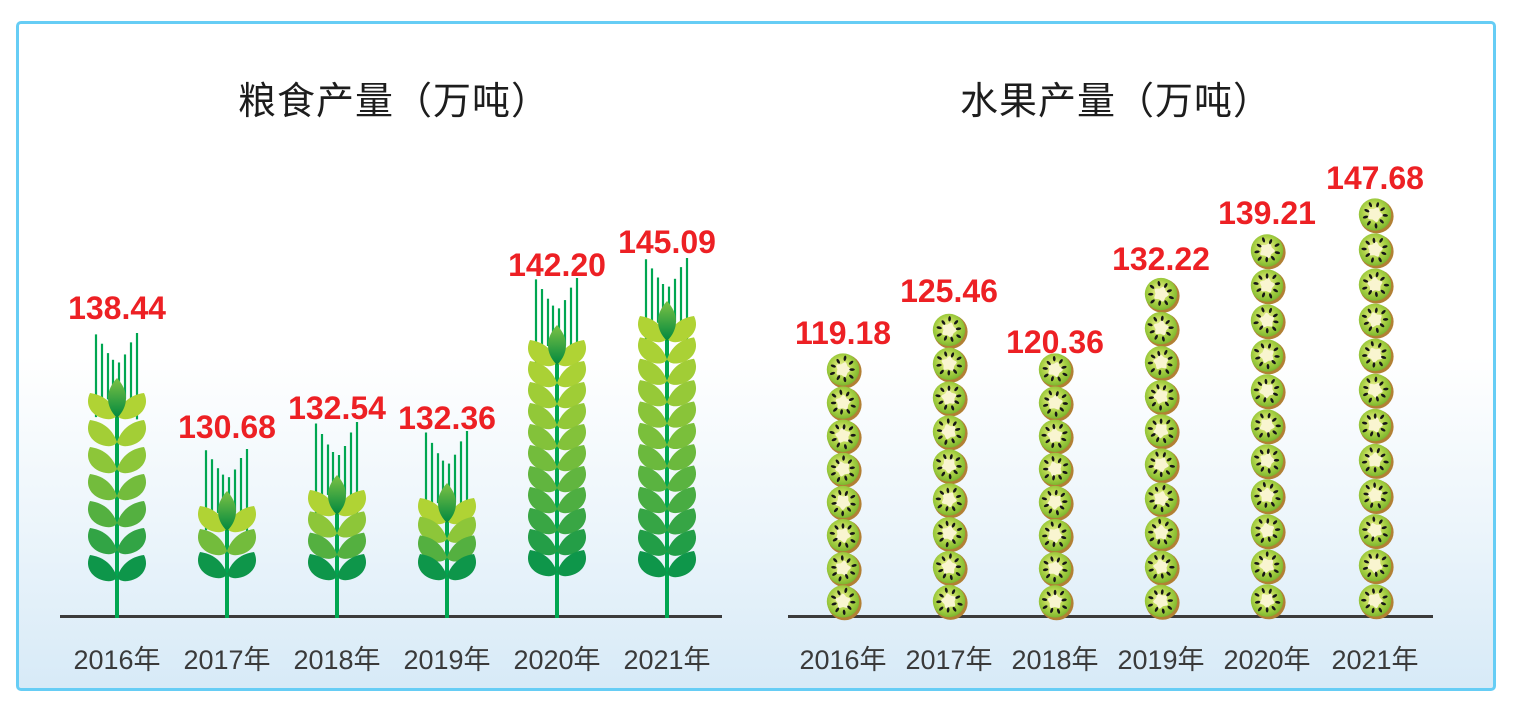 This screenshot has height=713, width=1519. I want to click on fruit-year-label: 2020年, so click(1267, 660).